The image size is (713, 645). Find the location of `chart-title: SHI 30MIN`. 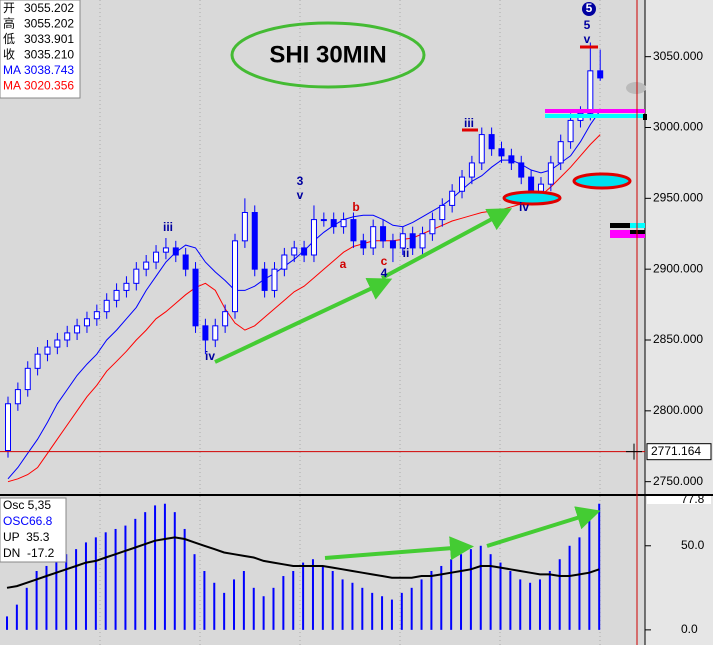

chart-title: SHI 30MIN is located at coordinates (327, 54).